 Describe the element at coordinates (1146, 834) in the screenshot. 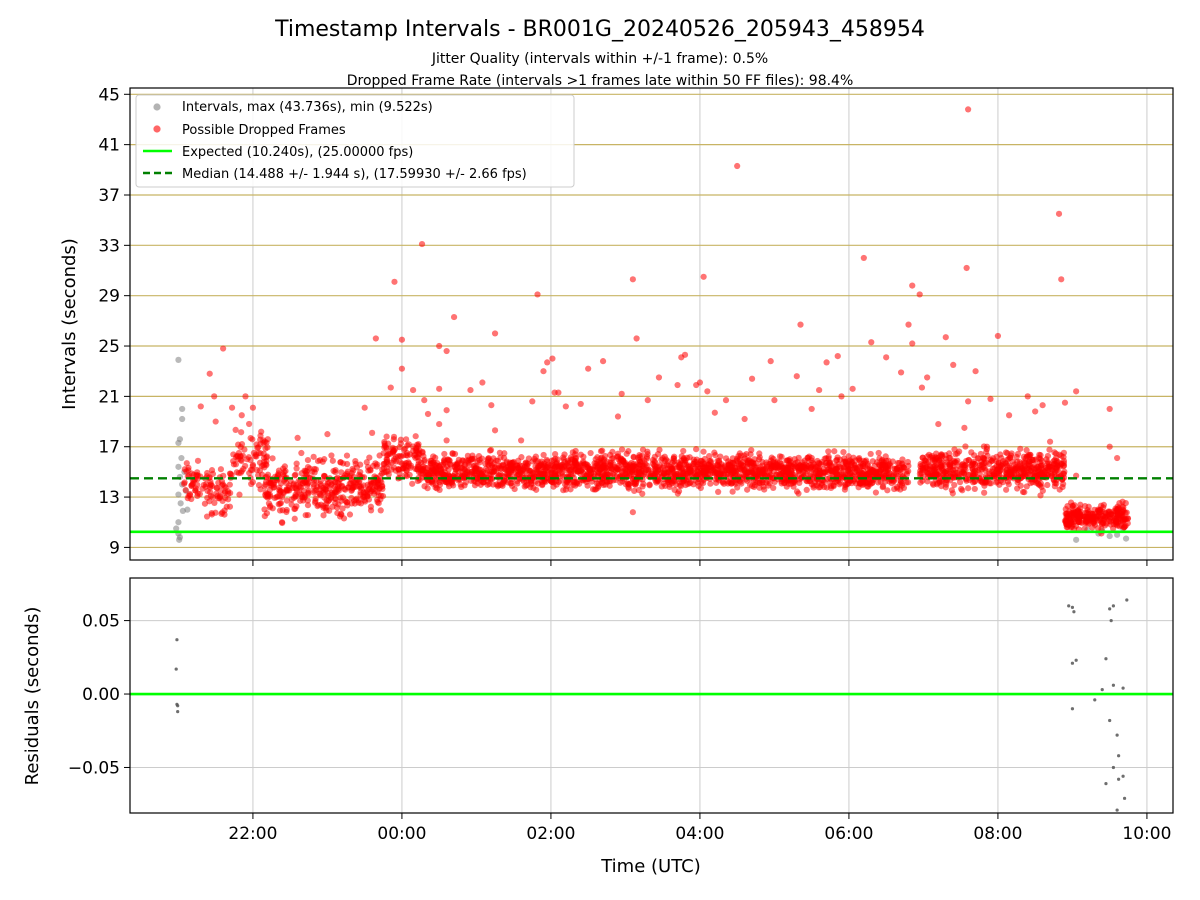

I see `x-tick-label: 10:00` at that location.